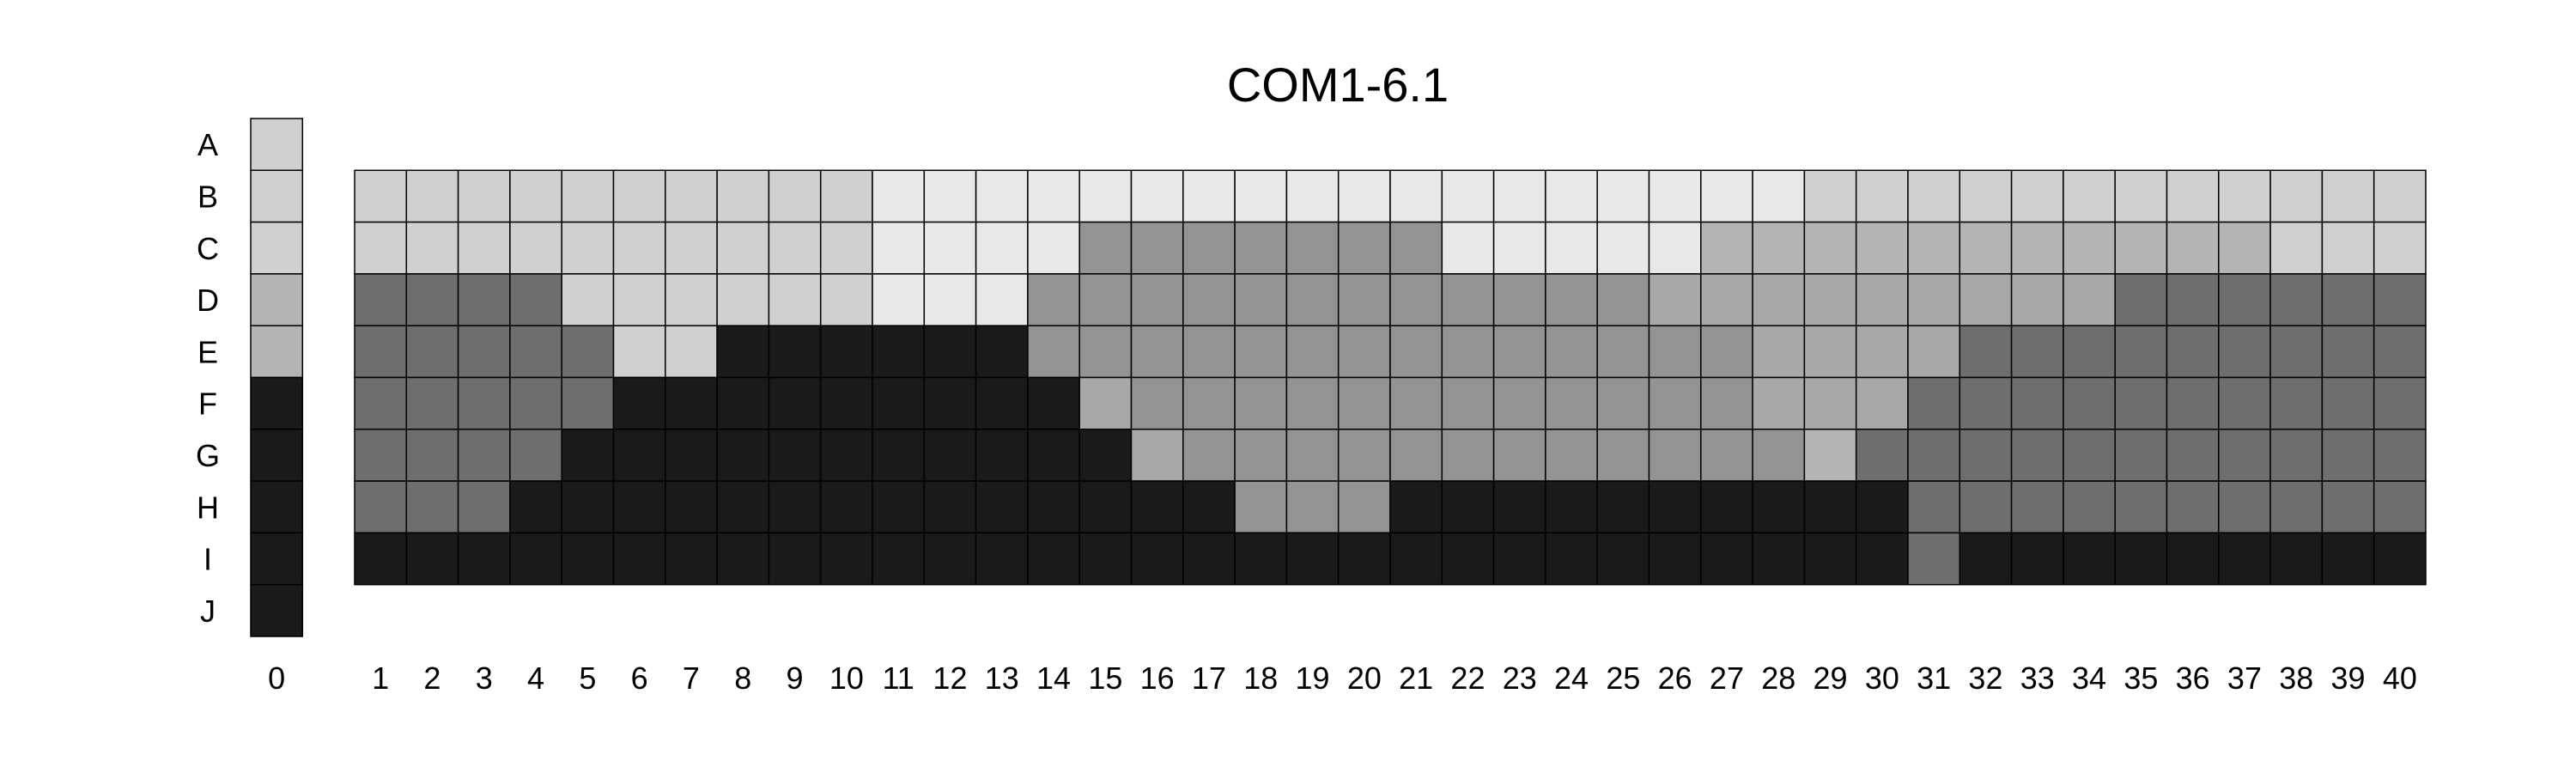 This screenshot has height=773, width=2576. Describe the element at coordinates (277, 299) in the screenshot. I see `reference-cell-d` at that location.